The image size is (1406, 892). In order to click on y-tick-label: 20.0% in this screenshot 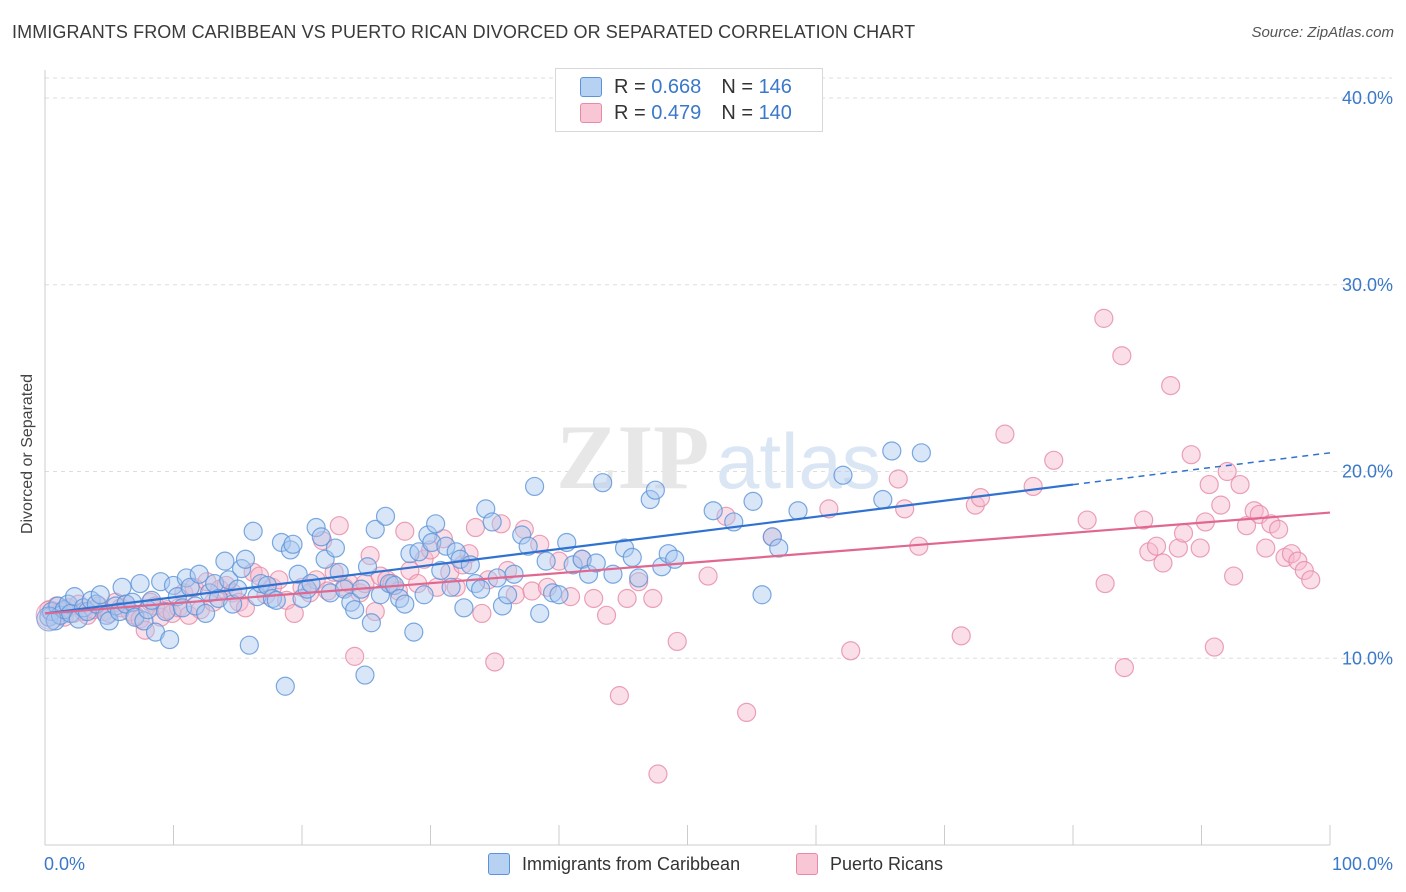, I will do `click(1367, 472)`.